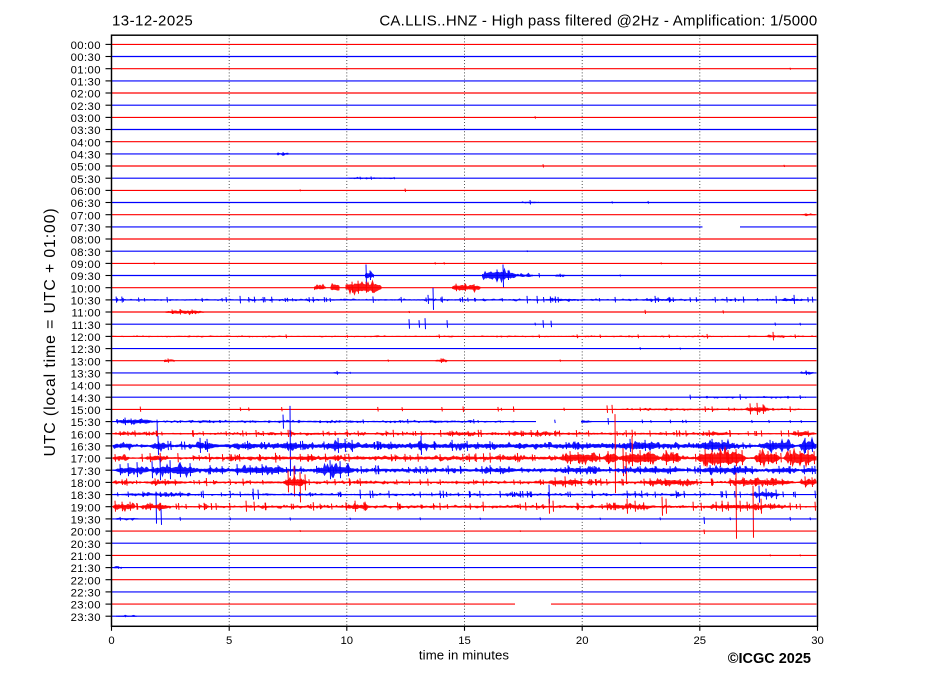  Describe the element at coordinates (86, 229) in the screenshot. I see `svg-text: 07:30` at that location.